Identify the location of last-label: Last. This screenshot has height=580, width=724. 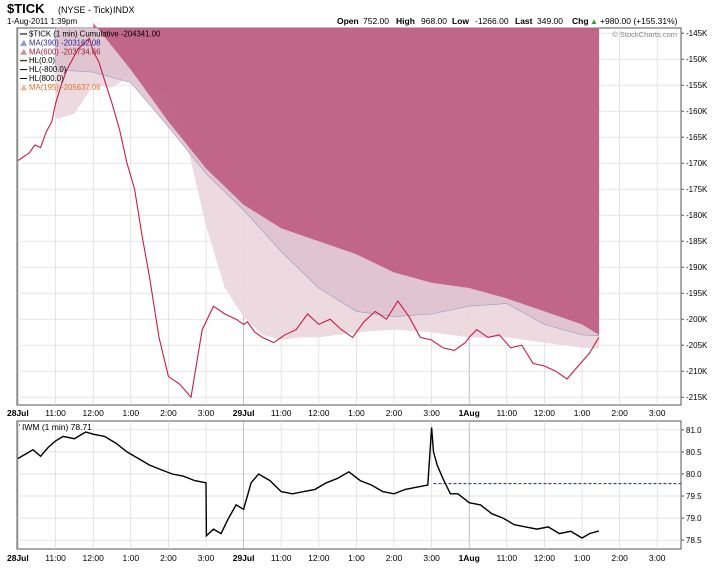
(524, 21).